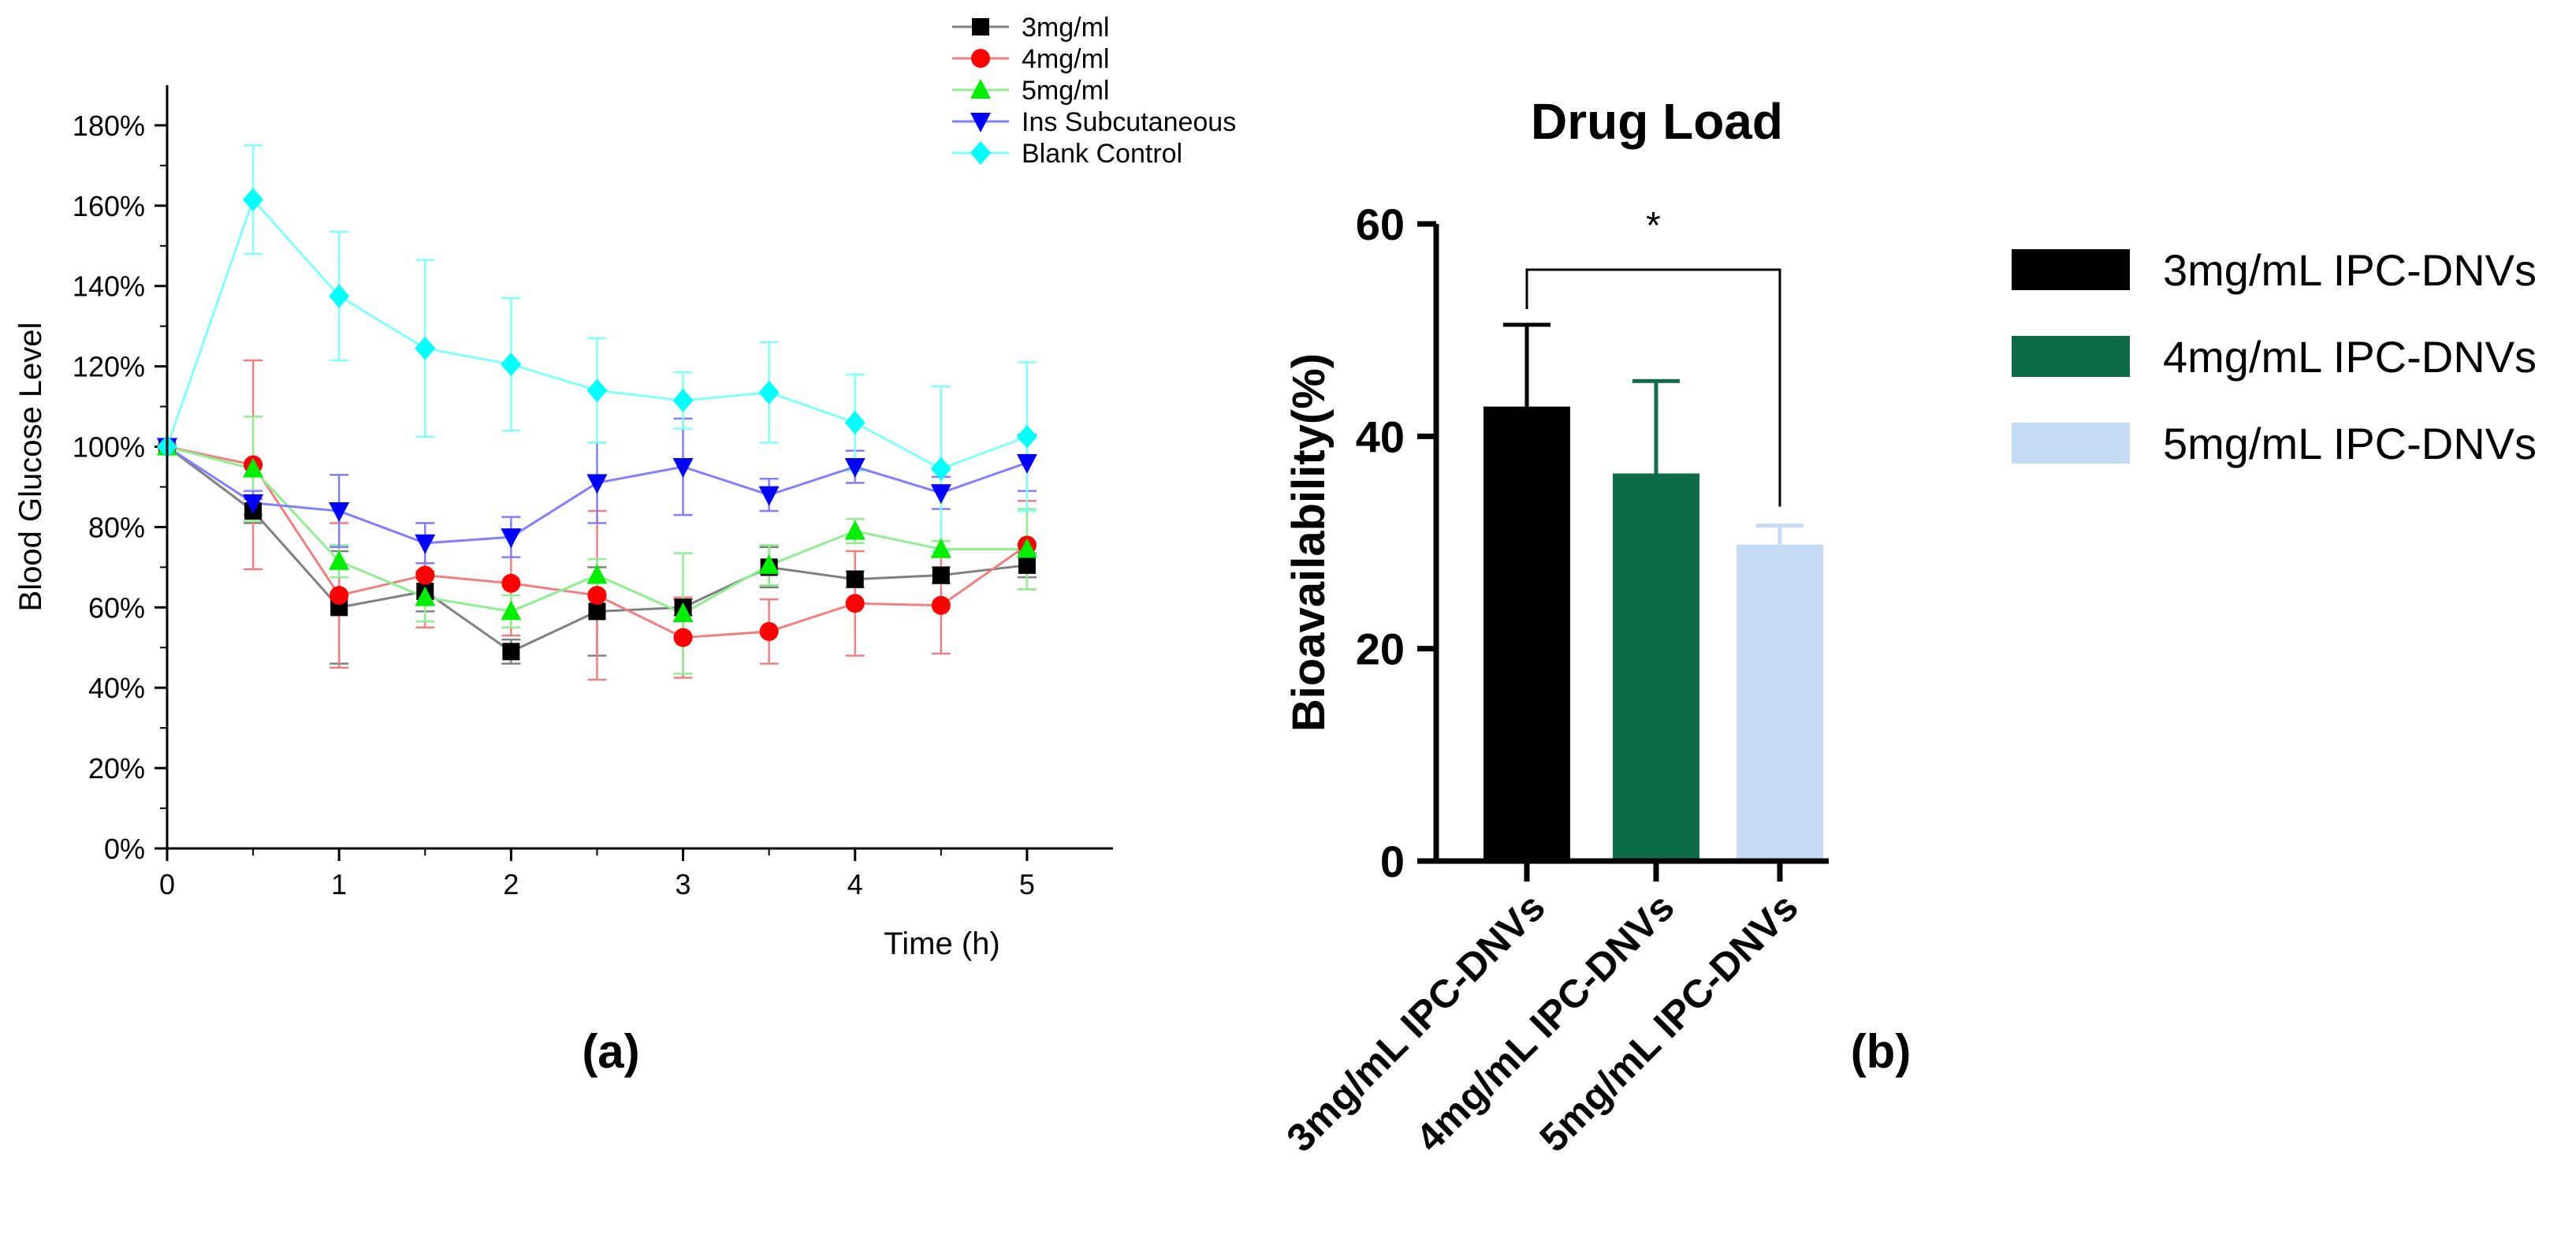 The image size is (2576, 1249). What do you see at coordinates (167, 884) in the screenshot?
I see `x-tick-label: 0` at bounding box center [167, 884].